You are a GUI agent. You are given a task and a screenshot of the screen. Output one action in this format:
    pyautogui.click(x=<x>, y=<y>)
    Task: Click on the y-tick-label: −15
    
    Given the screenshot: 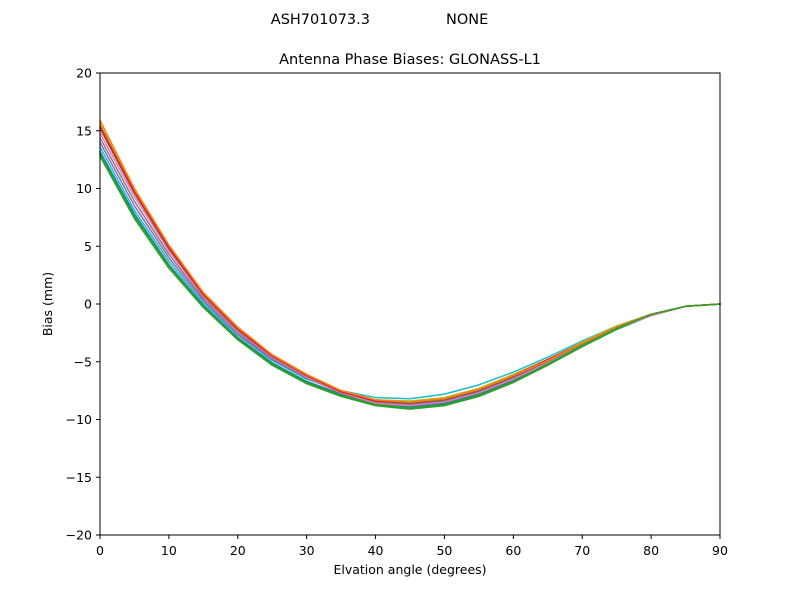 What is the action you would take?
    pyautogui.click(x=79, y=477)
    